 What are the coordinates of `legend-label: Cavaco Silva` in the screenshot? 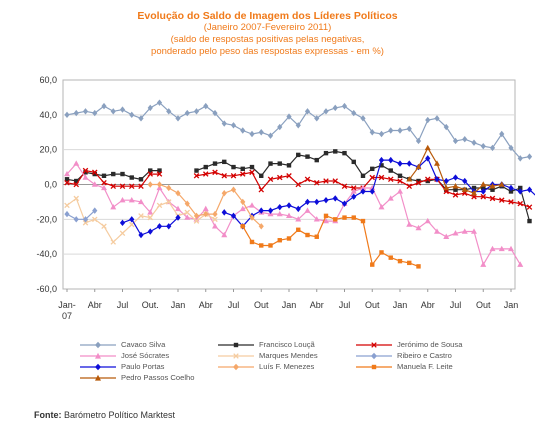 It's located at (143, 344).